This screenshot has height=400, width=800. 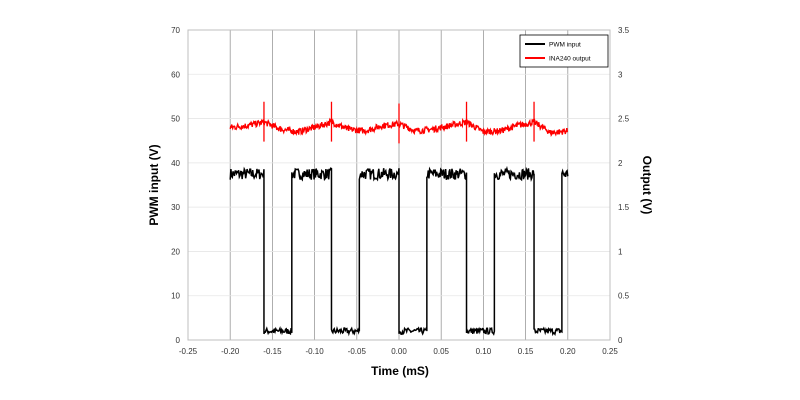 What do you see at coordinates (620, 74) in the screenshot?
I see `y2-tick-label: 3` at bounding box center [620, 74].